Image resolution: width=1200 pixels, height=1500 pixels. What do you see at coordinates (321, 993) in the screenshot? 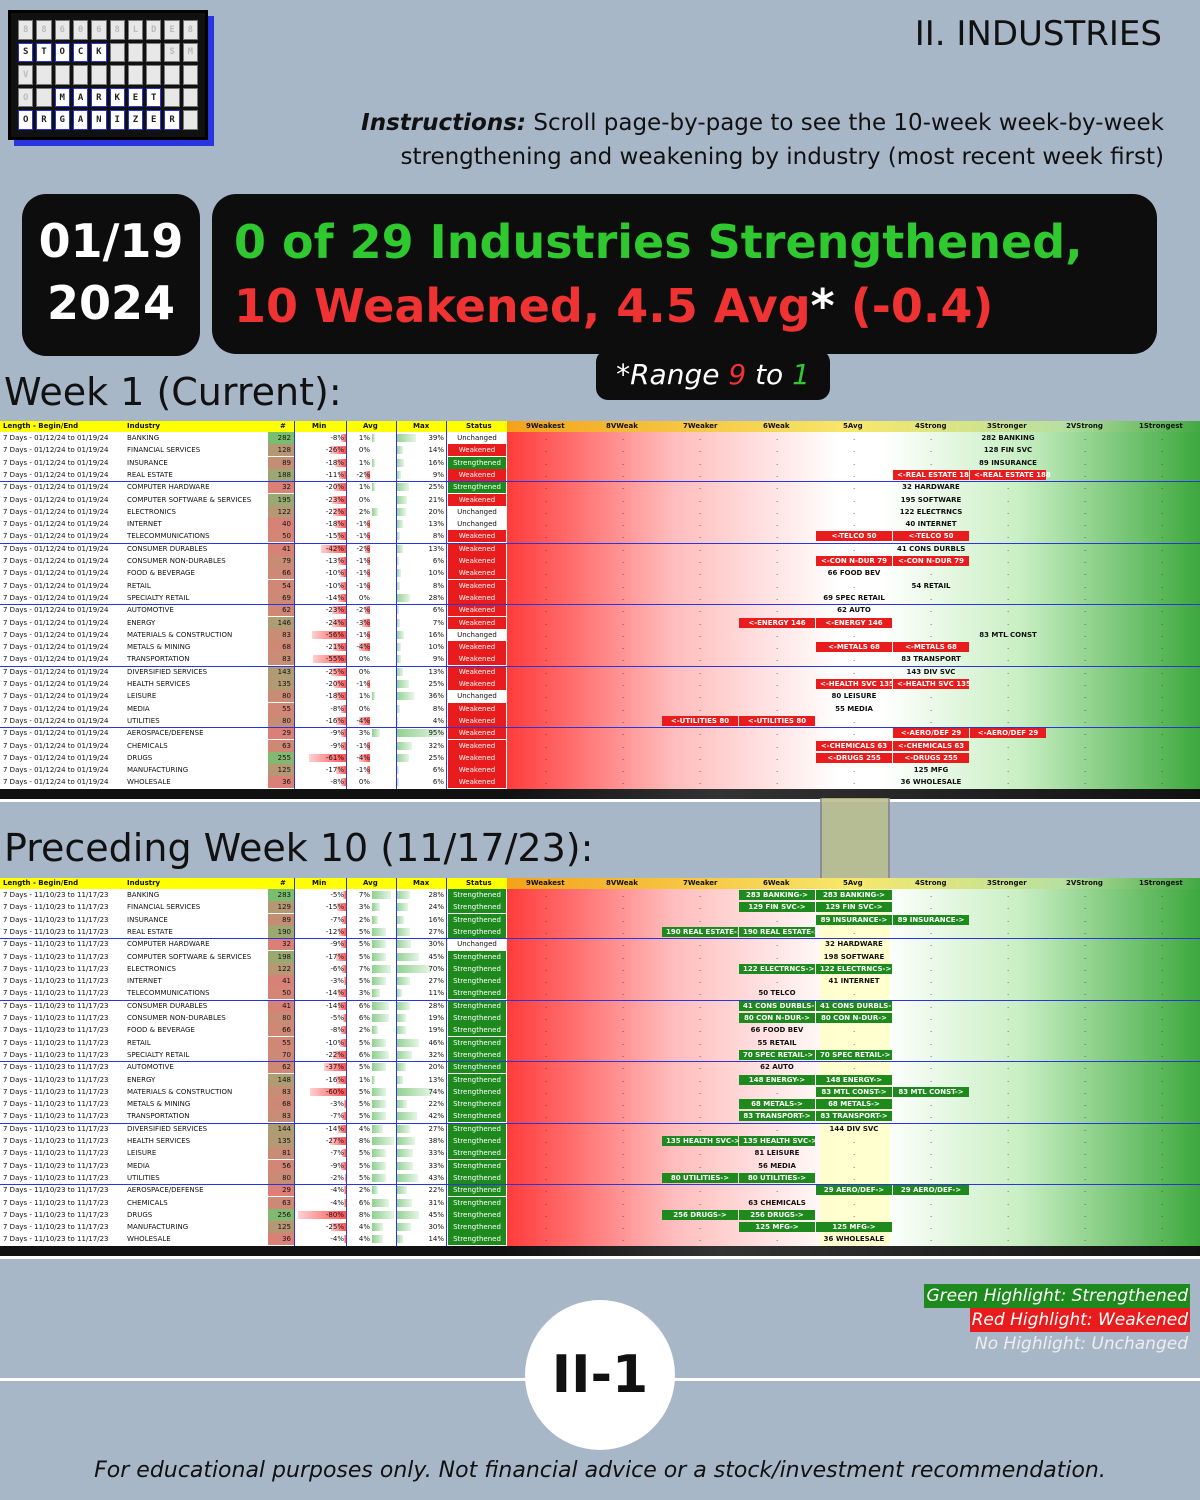
I see `row-min: -14%` at bounding box center [321, 993].